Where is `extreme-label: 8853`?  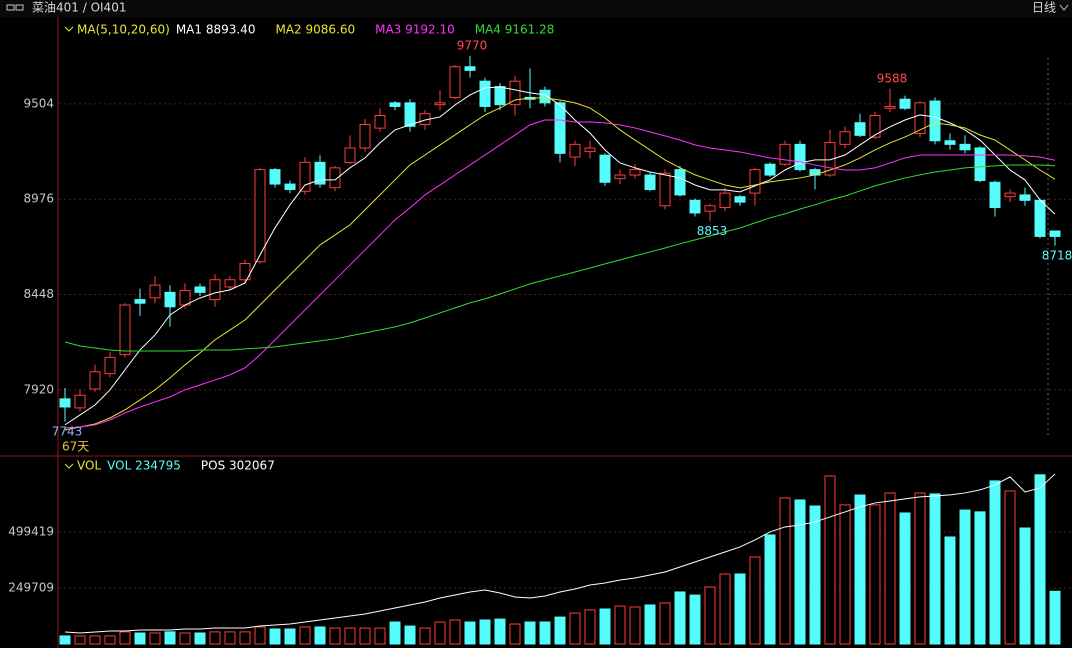 extreme-label: 8853 is located at coordinates (712, 231).